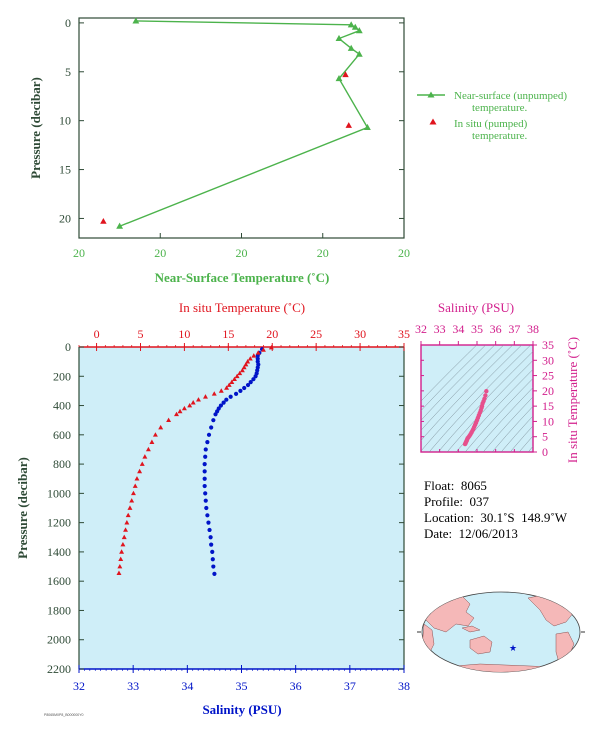 This screenshot has height=732, width=601. Describe the element at coordinates (510, 96) in the screenshot. I see `legend-label-unpumped-line1: Near-surface (unpumped)` at that location.